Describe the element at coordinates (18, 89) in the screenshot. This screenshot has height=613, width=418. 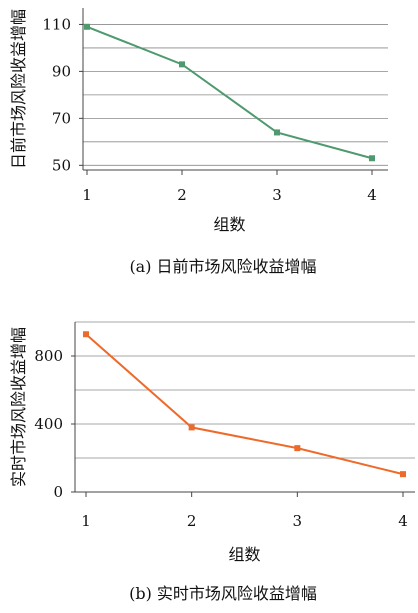
I see `y-axis-label-a: 日前市场风险收益增幅` at that location.